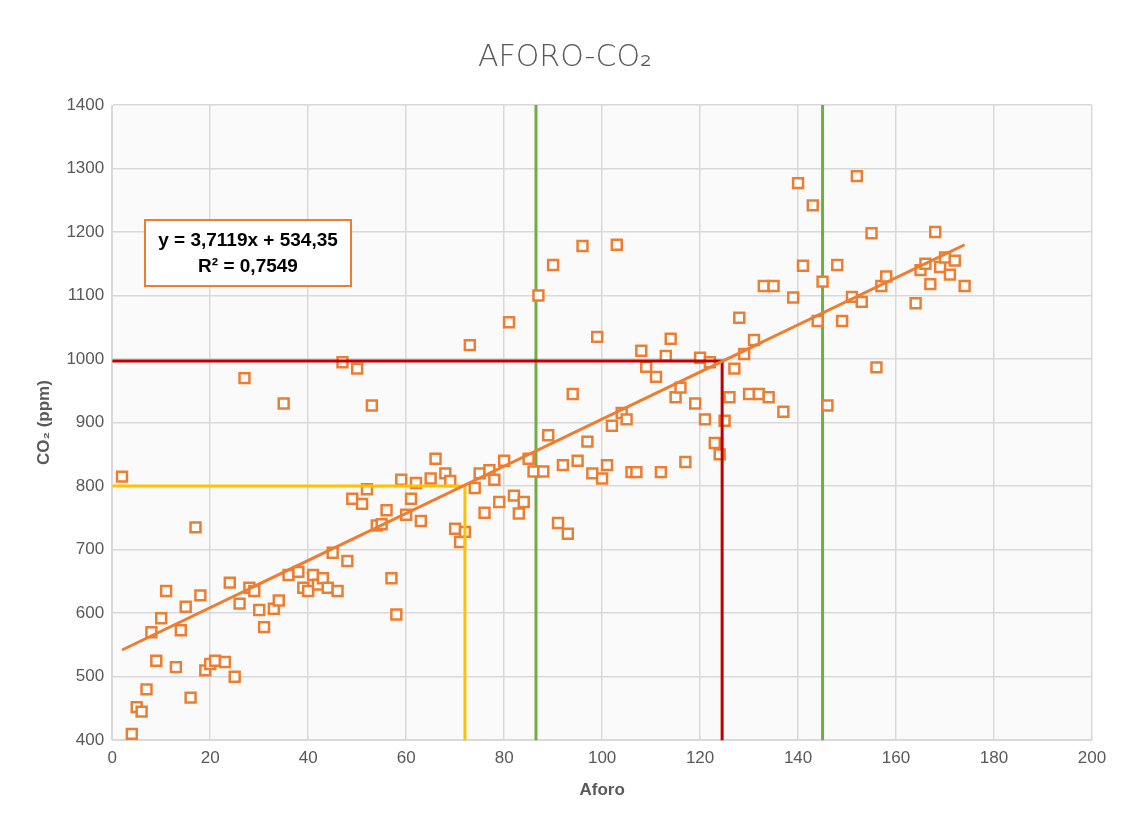  I want to click on x-tick-label: 60, so click(406, 758).